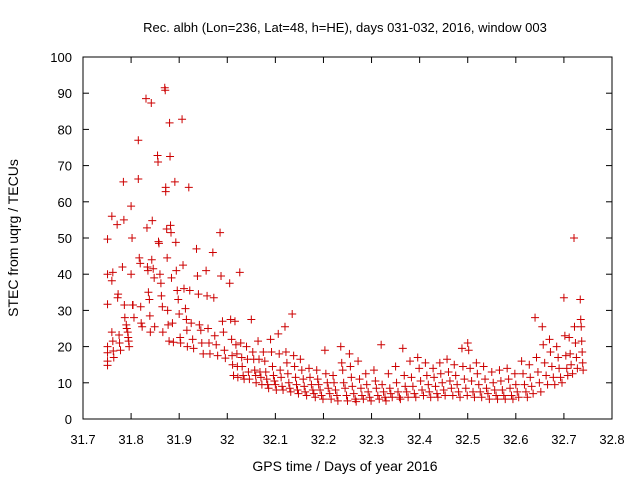  Describe the element at coordinates (65, 129) in the screenshot. I see `y-tick-label: 80` at that location.